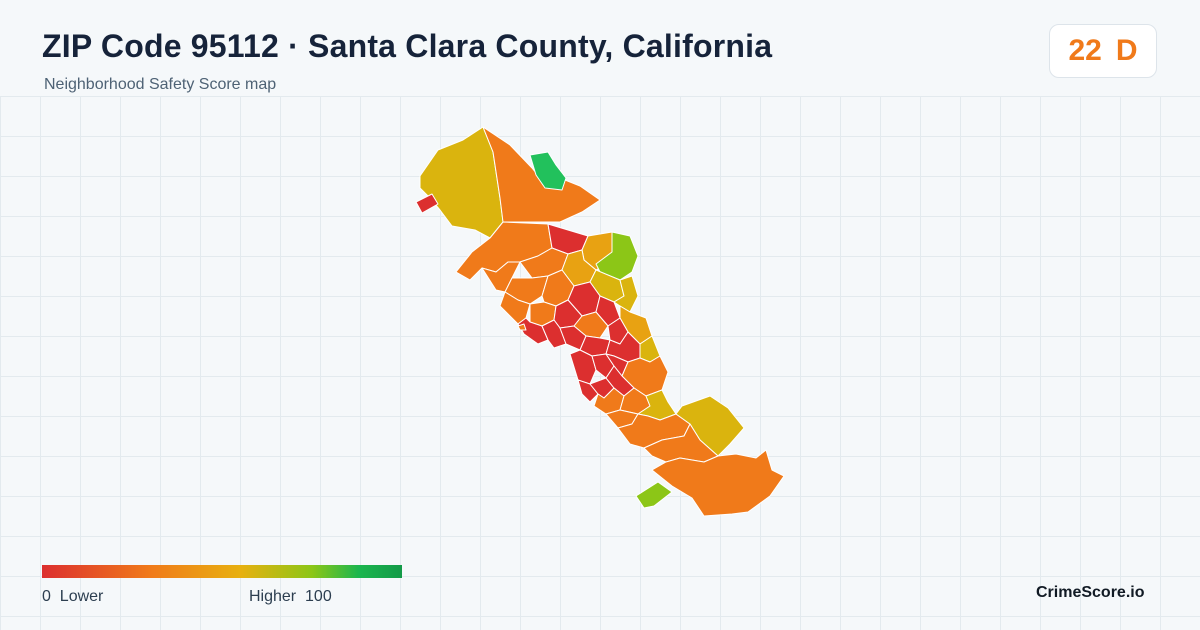 The image size is (1200, 630). I want to click on legend-min-value: 0, so click(46, 596).